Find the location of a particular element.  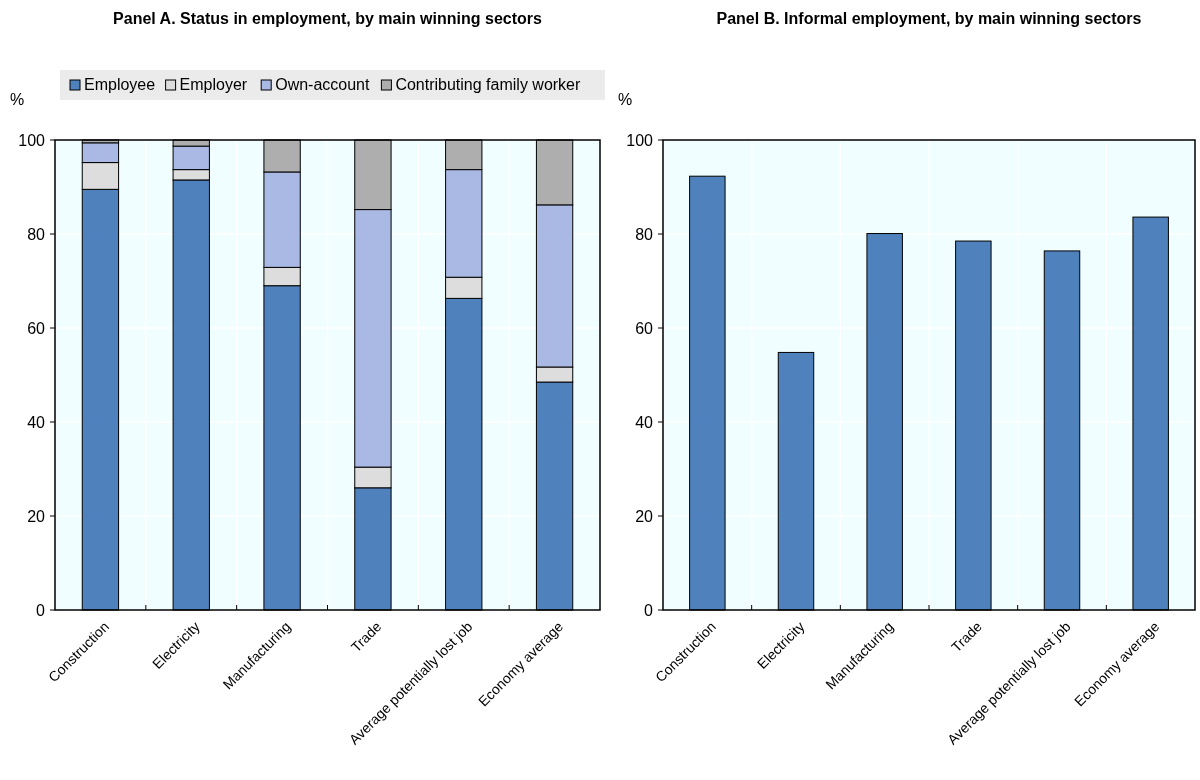

chart-title: Panel A. Status in employment, by main winning sectors is located at coordinates (328, 18).